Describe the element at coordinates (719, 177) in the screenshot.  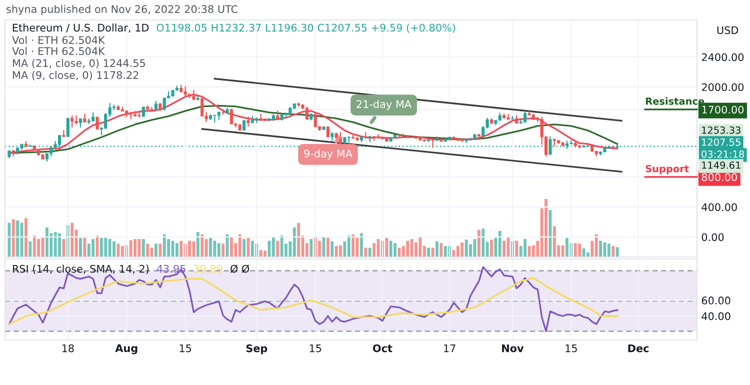
I see `y-tick-label: 800.00` at that location.